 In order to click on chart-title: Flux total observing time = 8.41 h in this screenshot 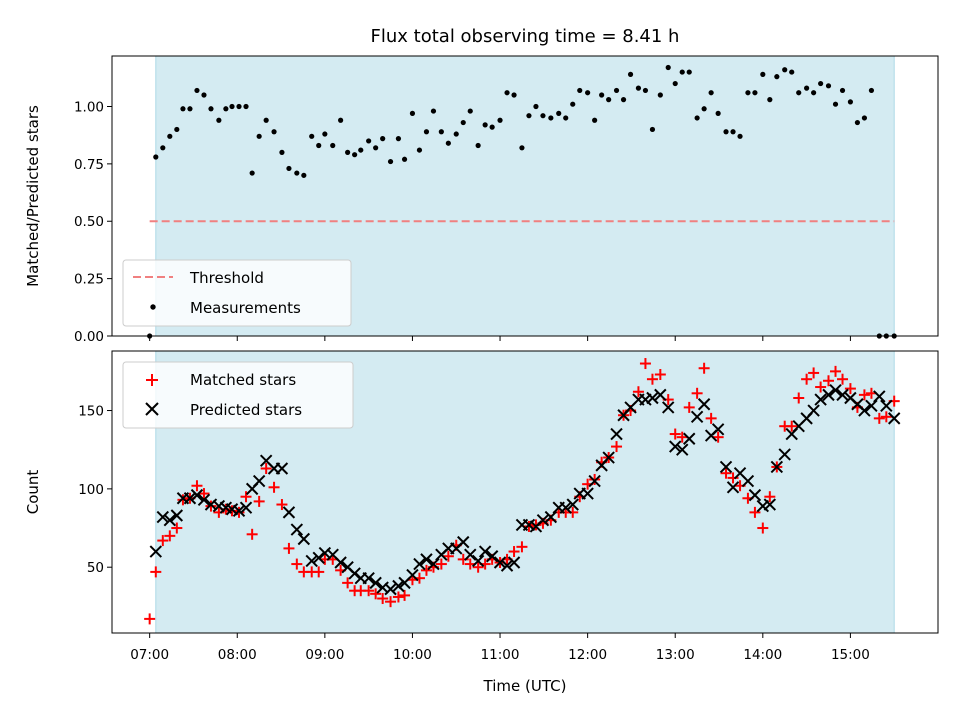, I will do `click(525, 36)`.